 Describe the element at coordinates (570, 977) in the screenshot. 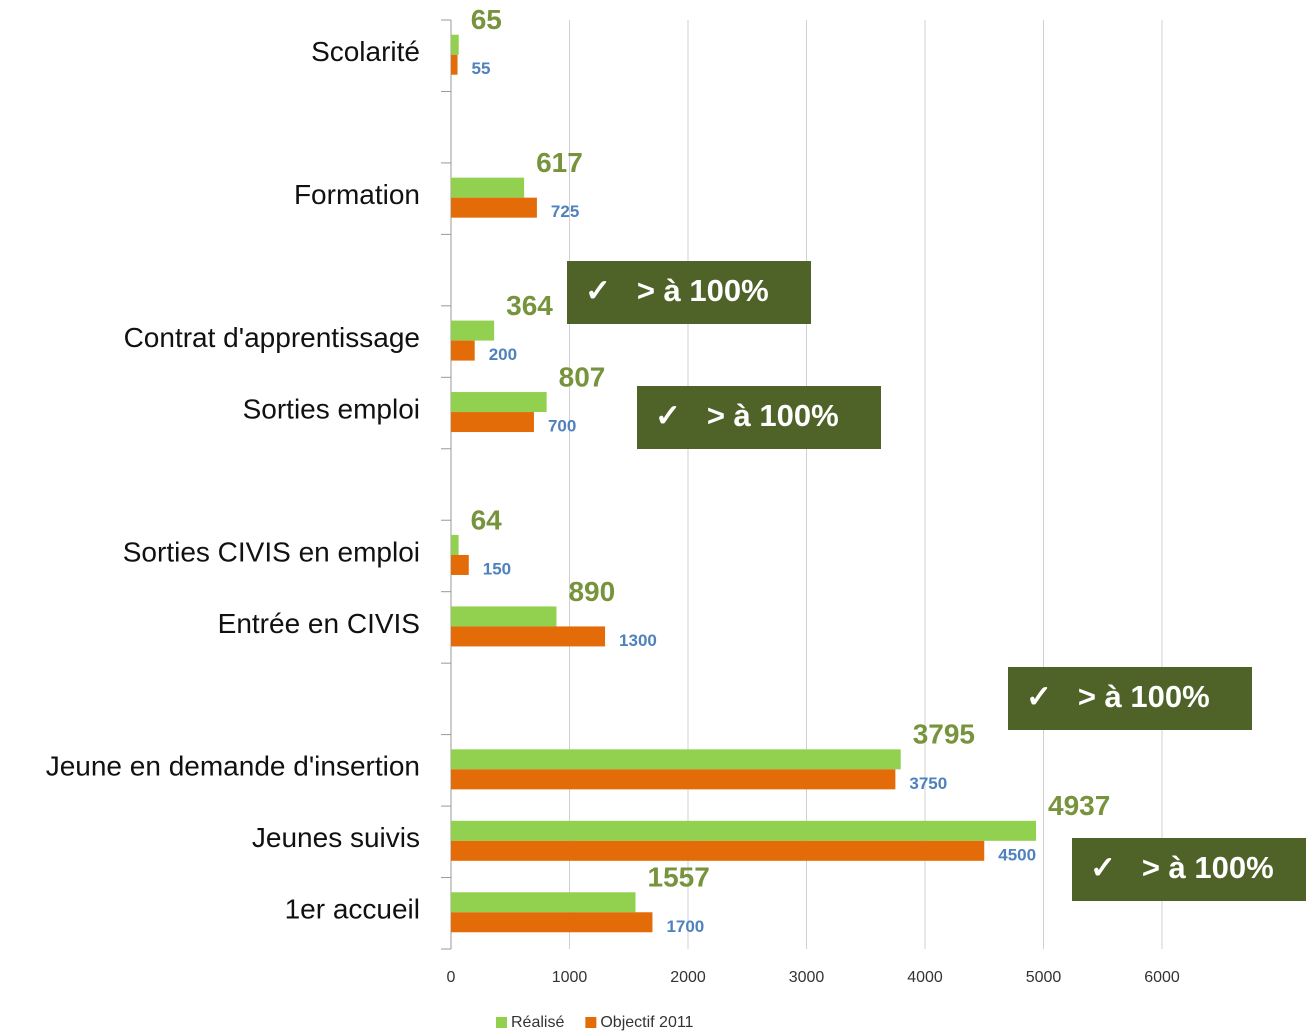

I see `x-tick-label: 1000` at that location.